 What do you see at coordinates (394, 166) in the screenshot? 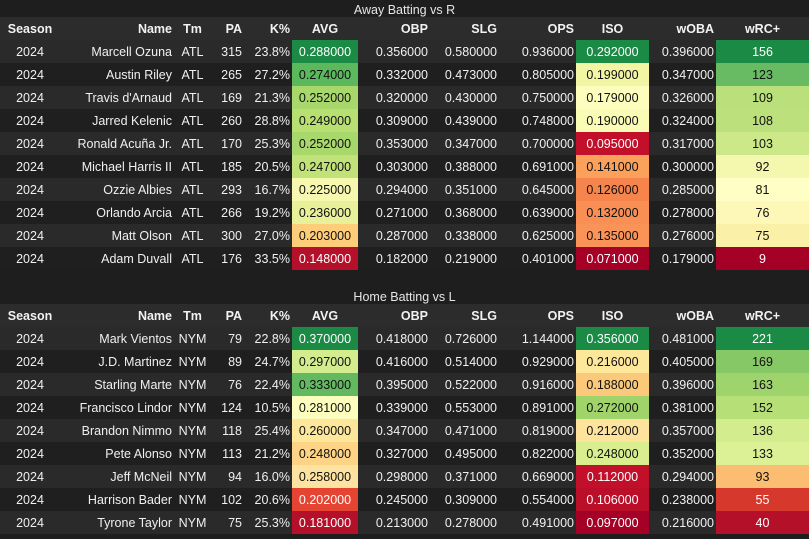
I see `cell-obp: 0.303000` at bounding box center [394, 166].